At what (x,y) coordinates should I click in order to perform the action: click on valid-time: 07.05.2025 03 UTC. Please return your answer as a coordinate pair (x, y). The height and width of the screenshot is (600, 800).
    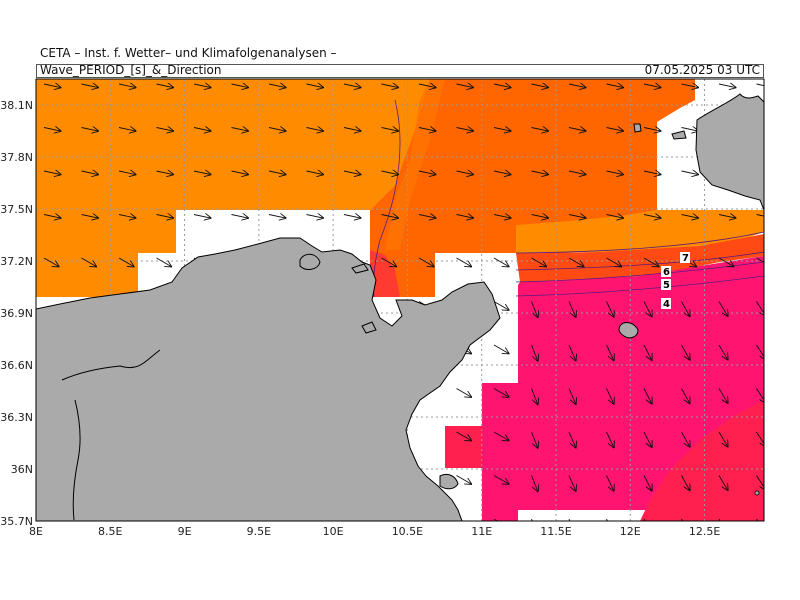
    Looking at the image, I should click on (702, 70).